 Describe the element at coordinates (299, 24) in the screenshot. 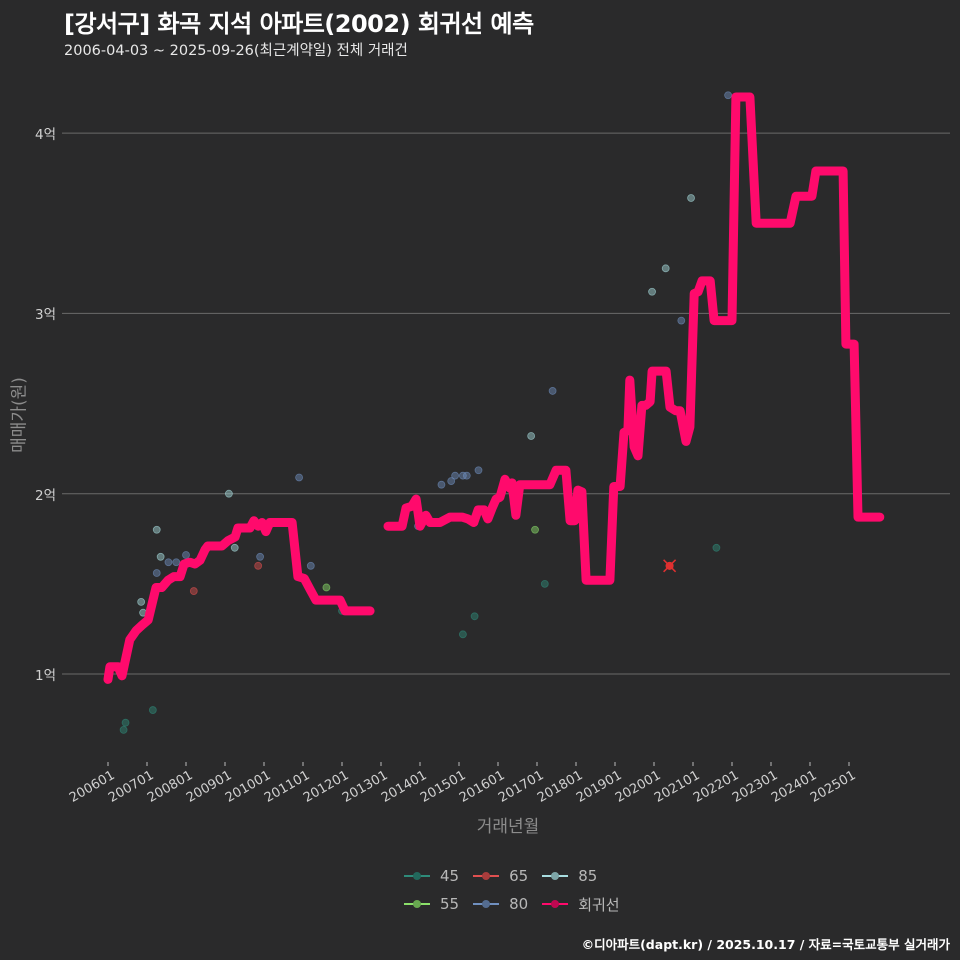

I see `chart-title: [강서구] 화곡 지석 아파트(2002) 회귀선 예측` at that location.